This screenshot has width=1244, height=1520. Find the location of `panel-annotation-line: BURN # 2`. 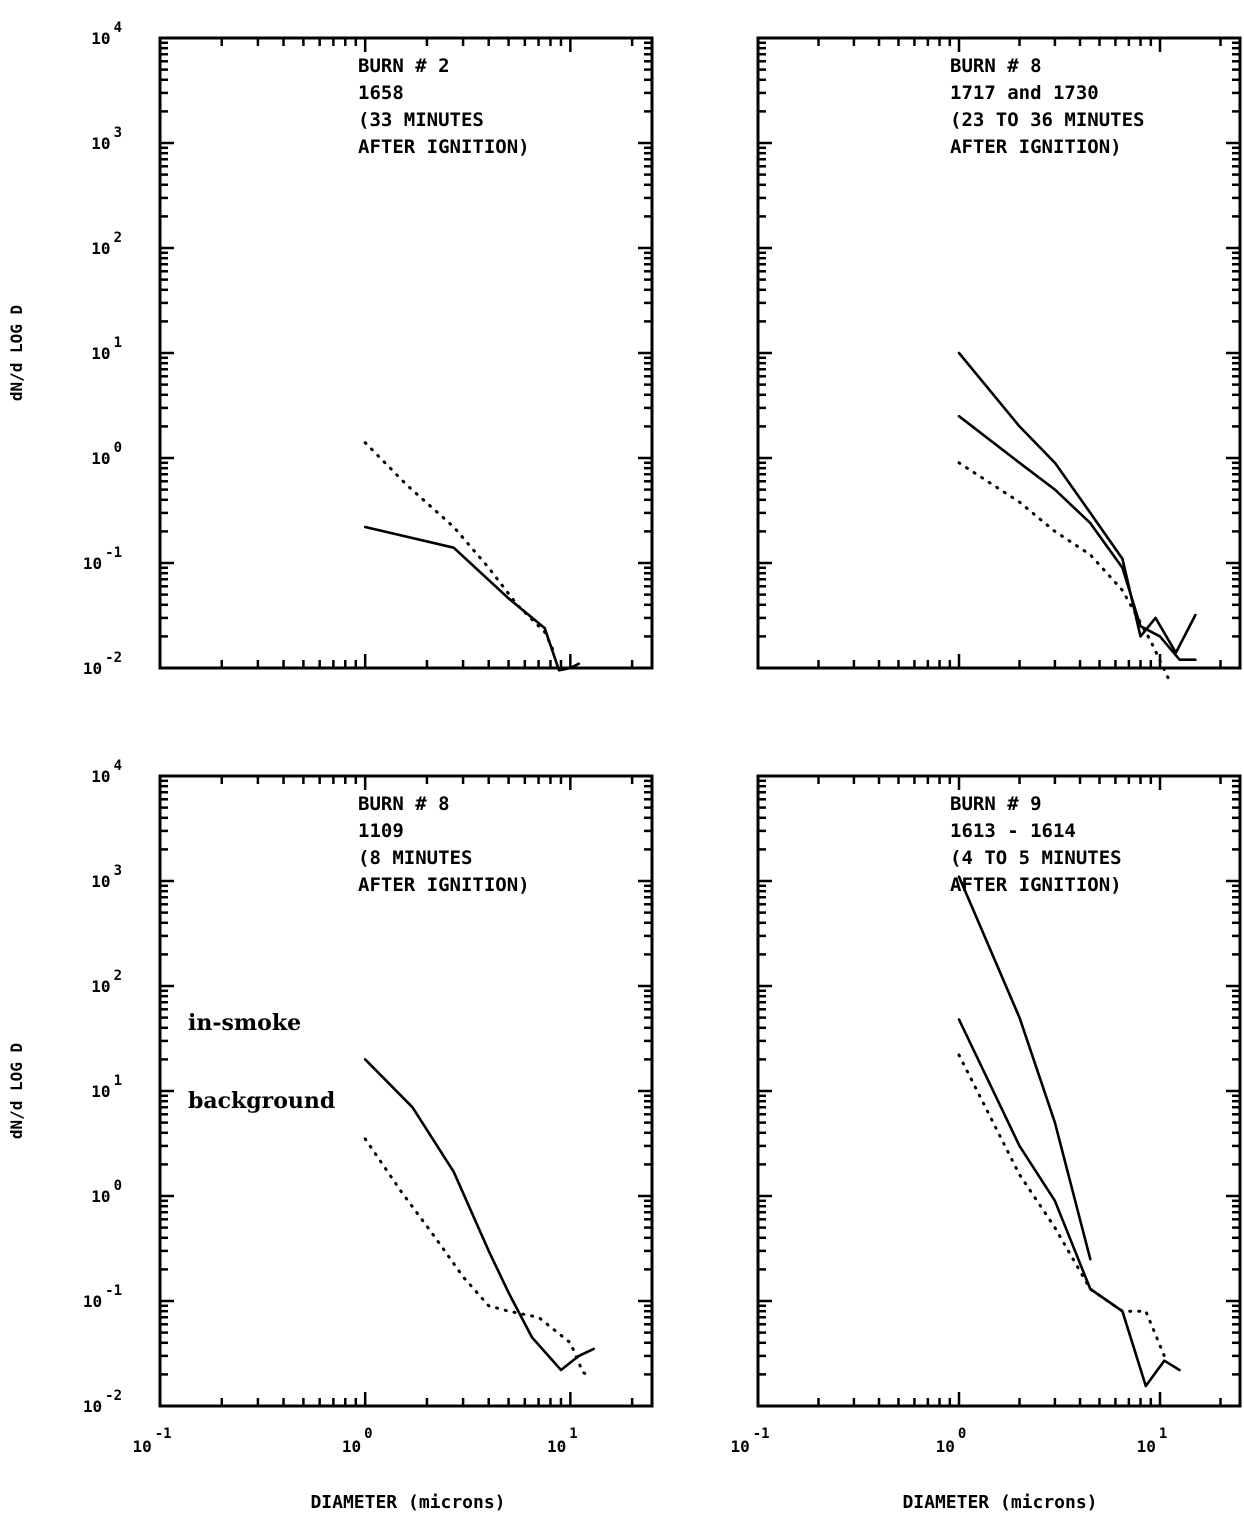

panel-annotation-line: BURN # 2 is located at coordinates (404, 66).